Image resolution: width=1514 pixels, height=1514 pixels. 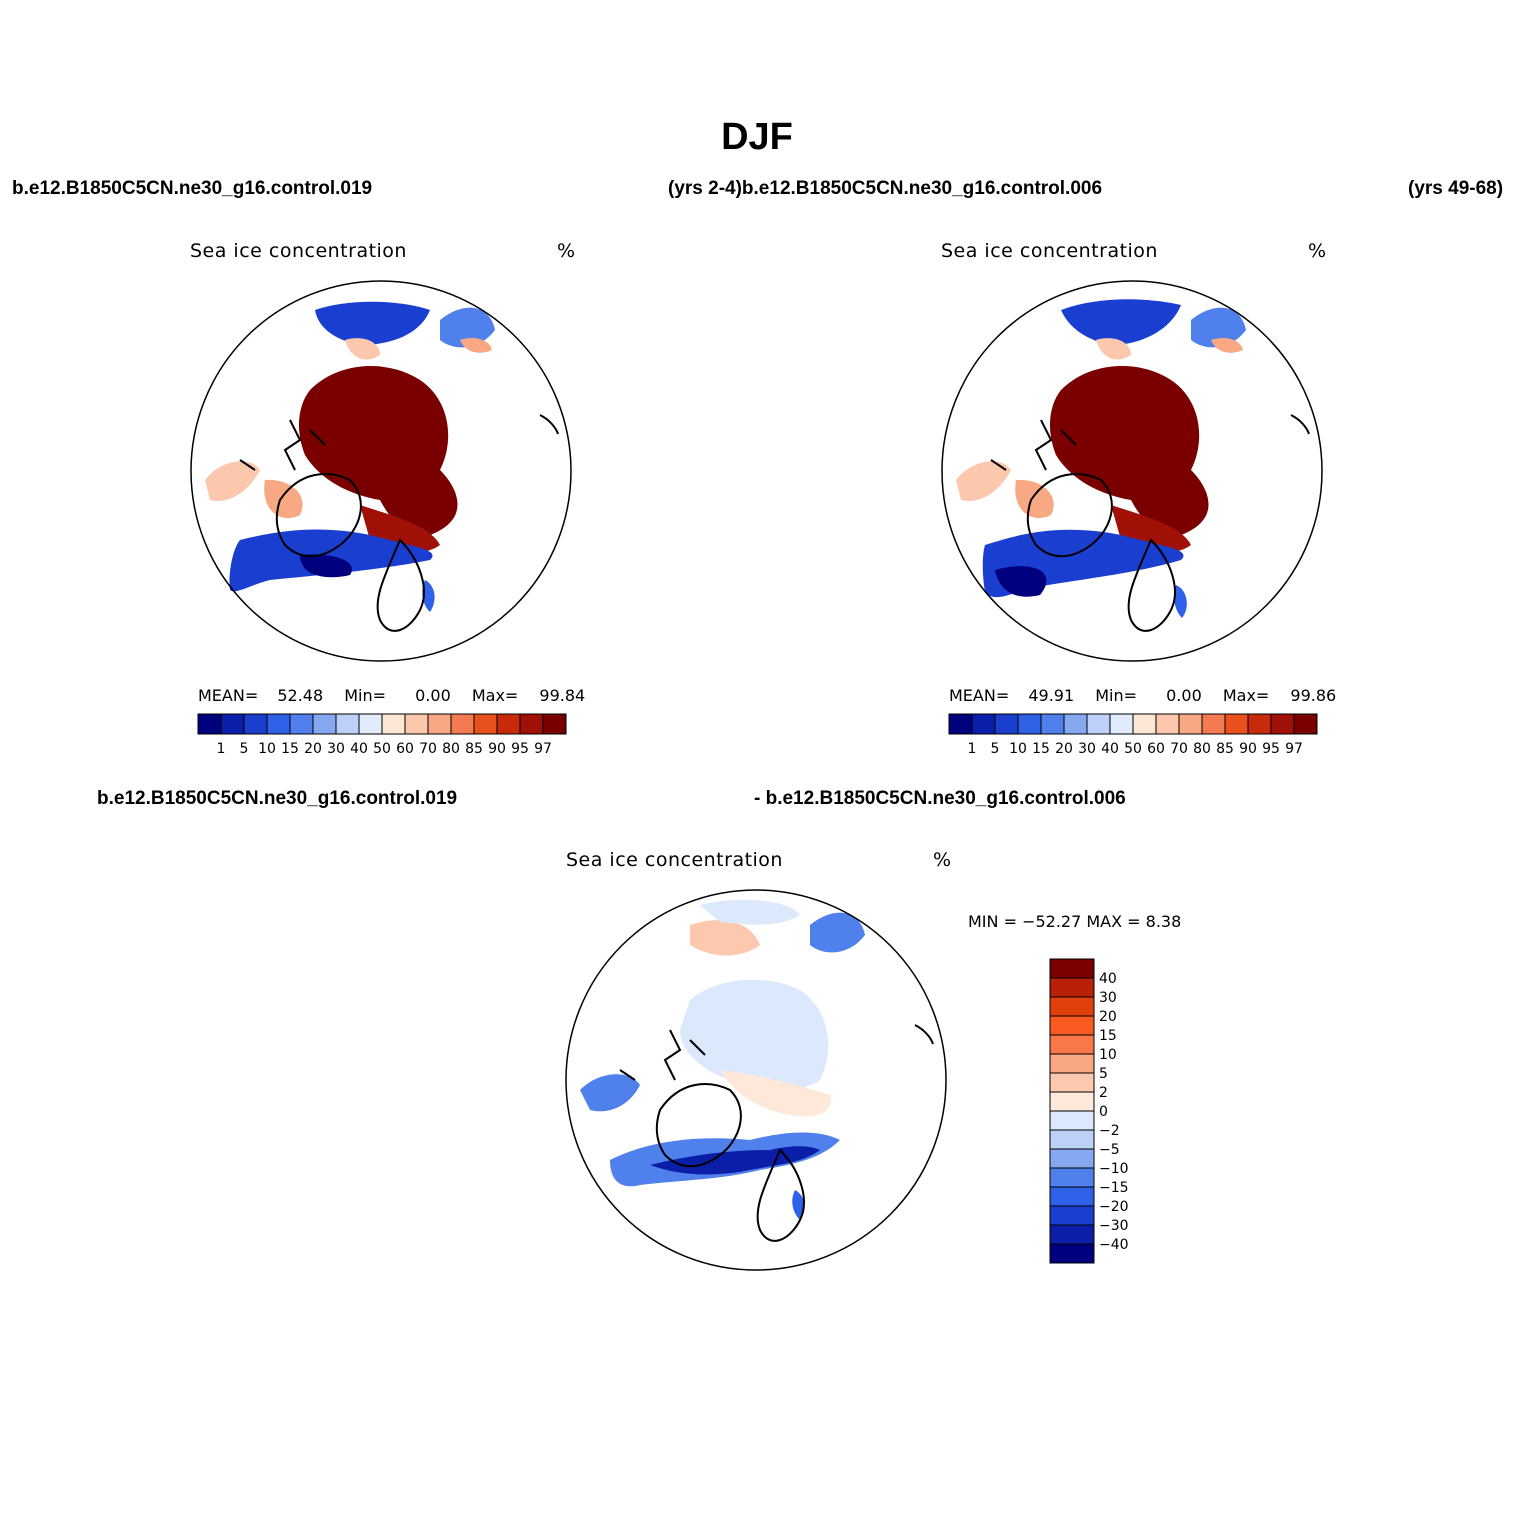 I want to click on panel1-mean-value: 52.48, so click(x=300, y=695).